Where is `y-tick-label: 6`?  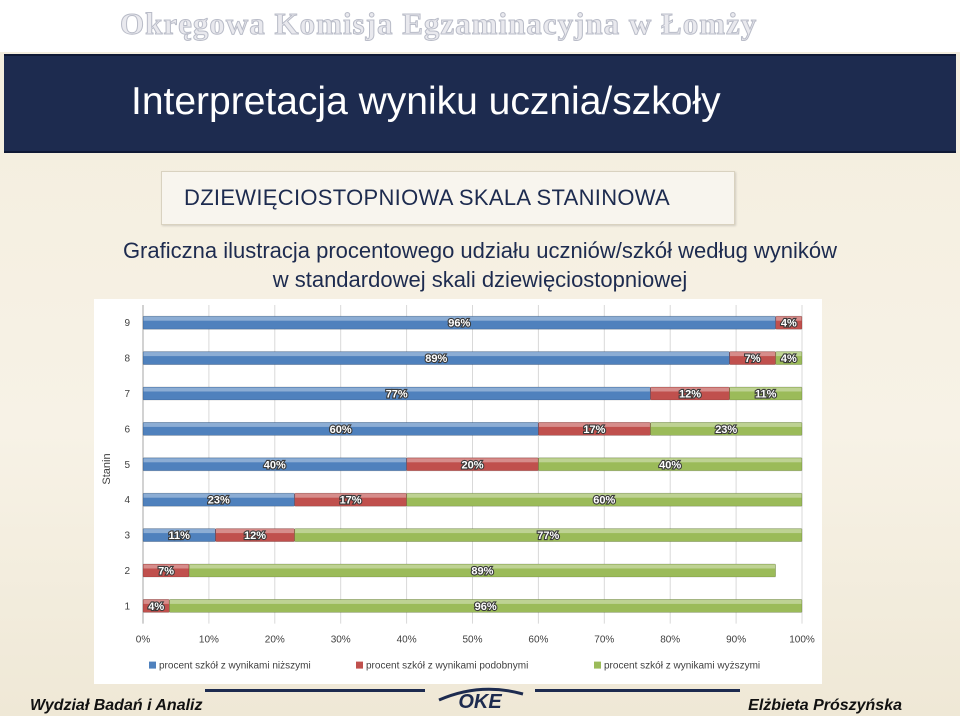 y-tick-label: 6 is located at coordinates (127, 429).